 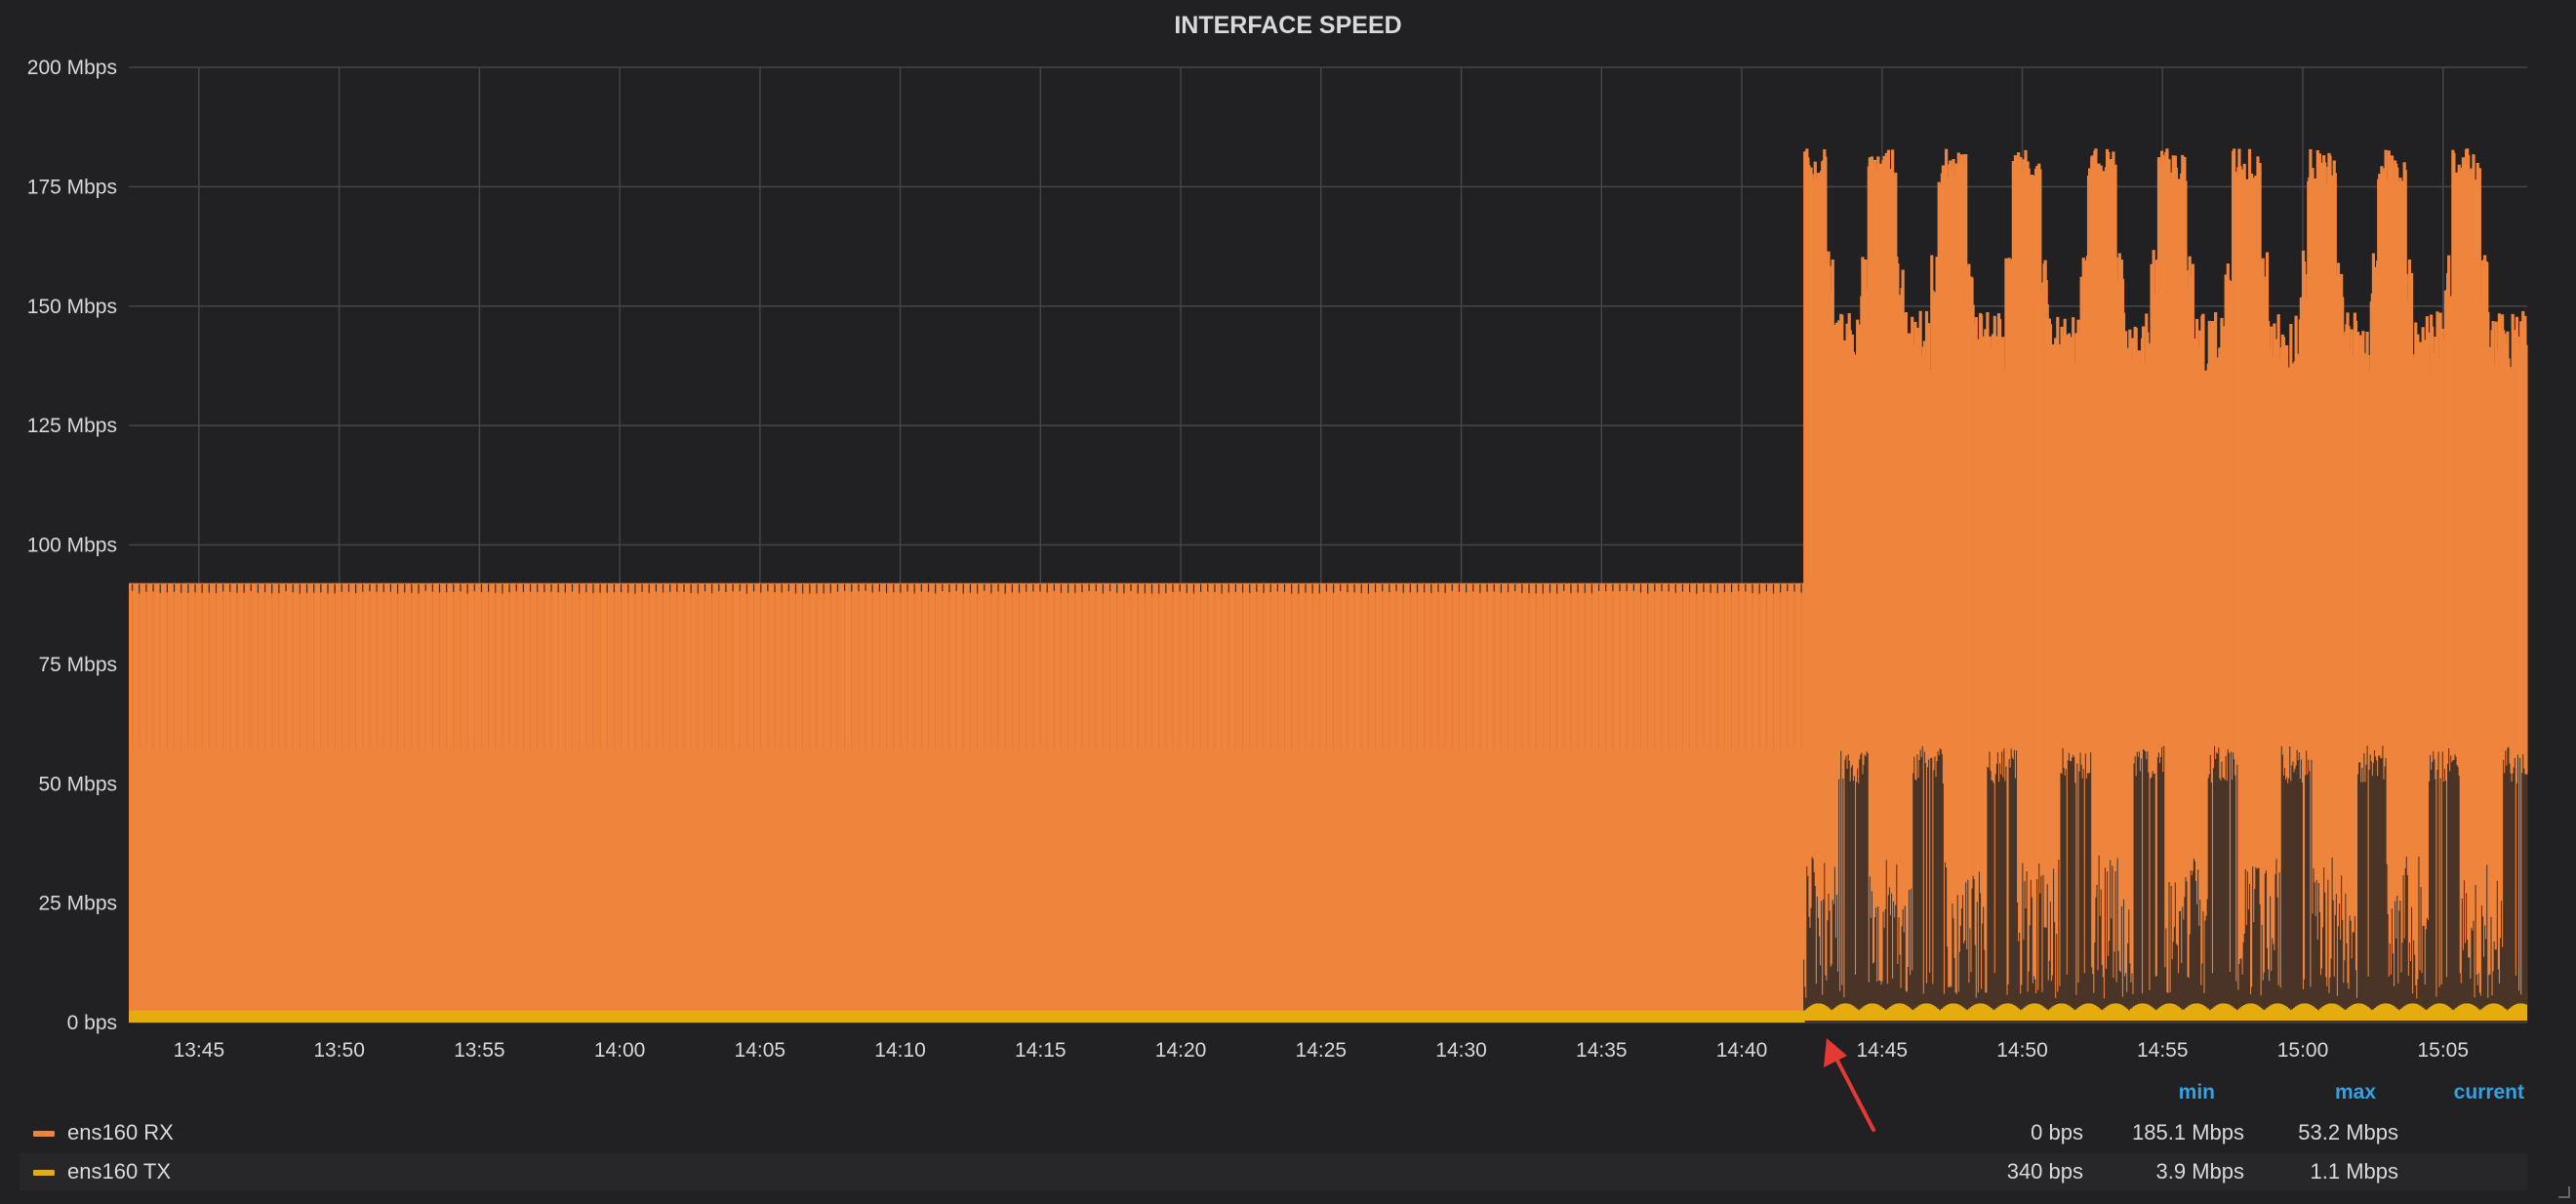 I want to click on x-tick-label: 13:50, so click(x=339, y=1050).